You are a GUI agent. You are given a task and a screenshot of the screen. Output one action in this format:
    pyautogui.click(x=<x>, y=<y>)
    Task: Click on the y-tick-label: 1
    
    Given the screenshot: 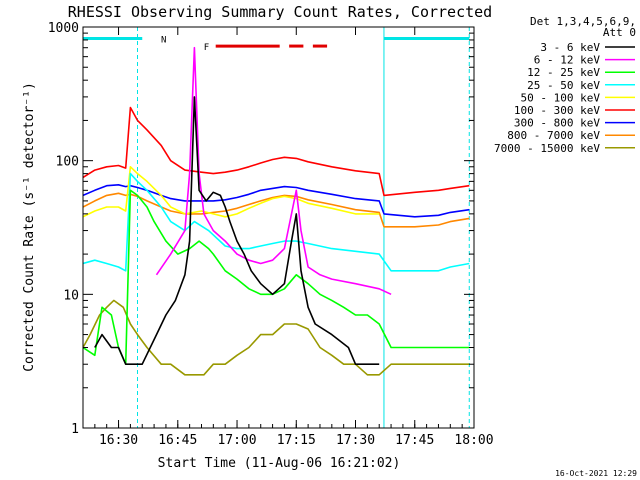 What is the action you would take?
    pyautogui.click(x=75, y=429)
    